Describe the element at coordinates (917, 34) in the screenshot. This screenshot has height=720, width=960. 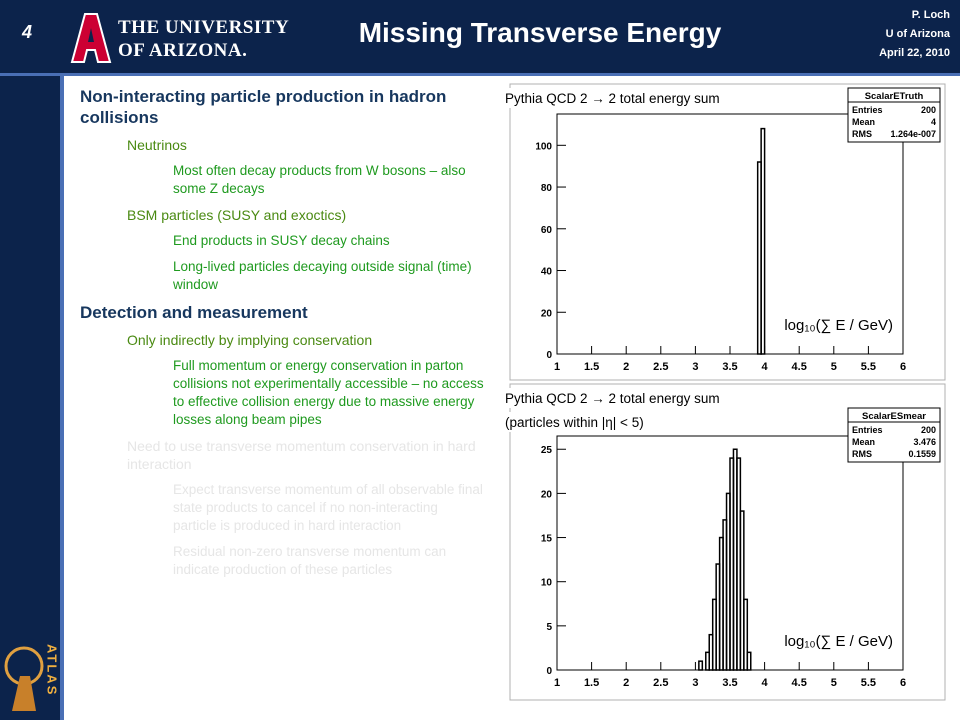
I see `affiliation: U of Arizona` at that location.